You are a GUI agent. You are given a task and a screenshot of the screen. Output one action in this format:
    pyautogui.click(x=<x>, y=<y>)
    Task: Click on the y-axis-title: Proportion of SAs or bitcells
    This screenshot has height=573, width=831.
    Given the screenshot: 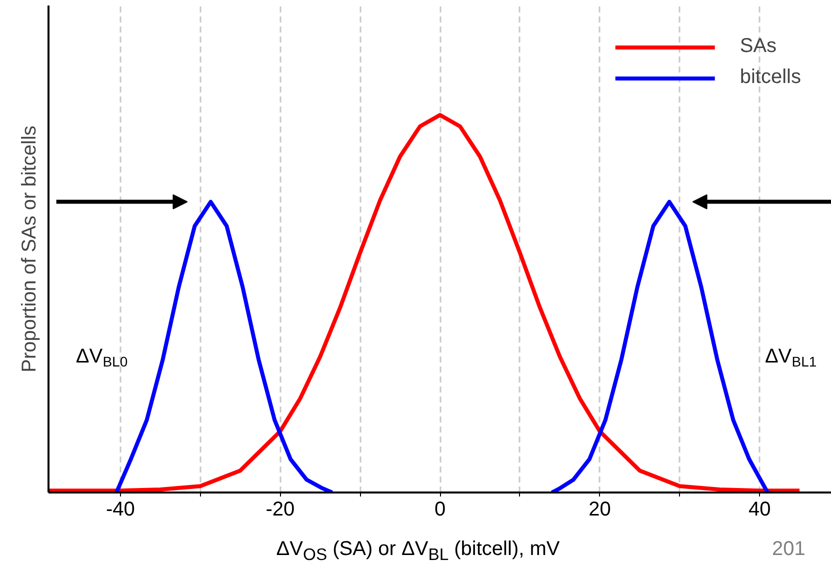 What is the action you would take?
    pyautogui.click(x=29, y=249)
    